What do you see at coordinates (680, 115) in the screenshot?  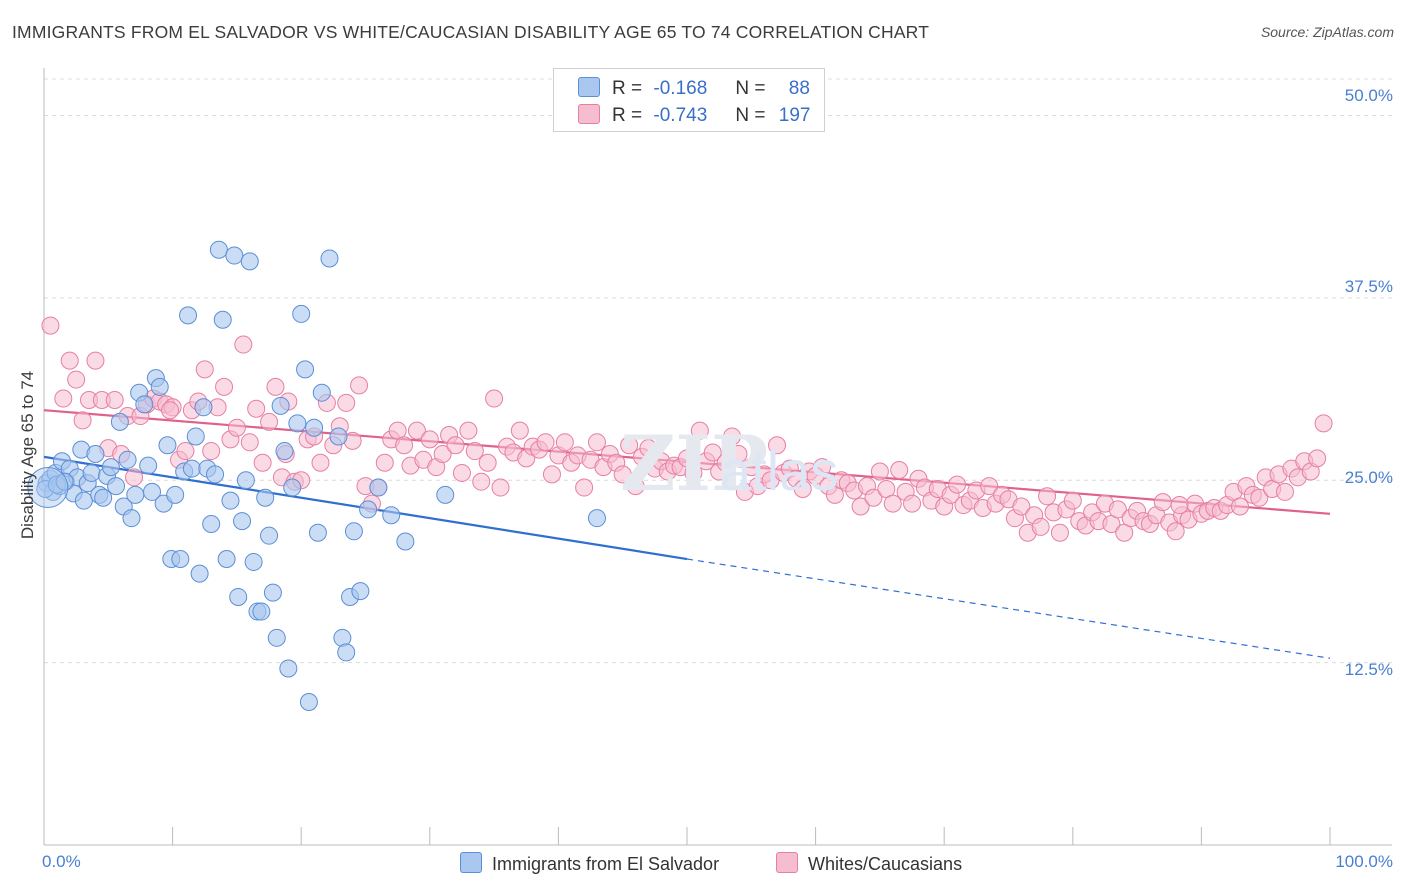 I see `r-value: -0.743` at bounding box center [680, 115].